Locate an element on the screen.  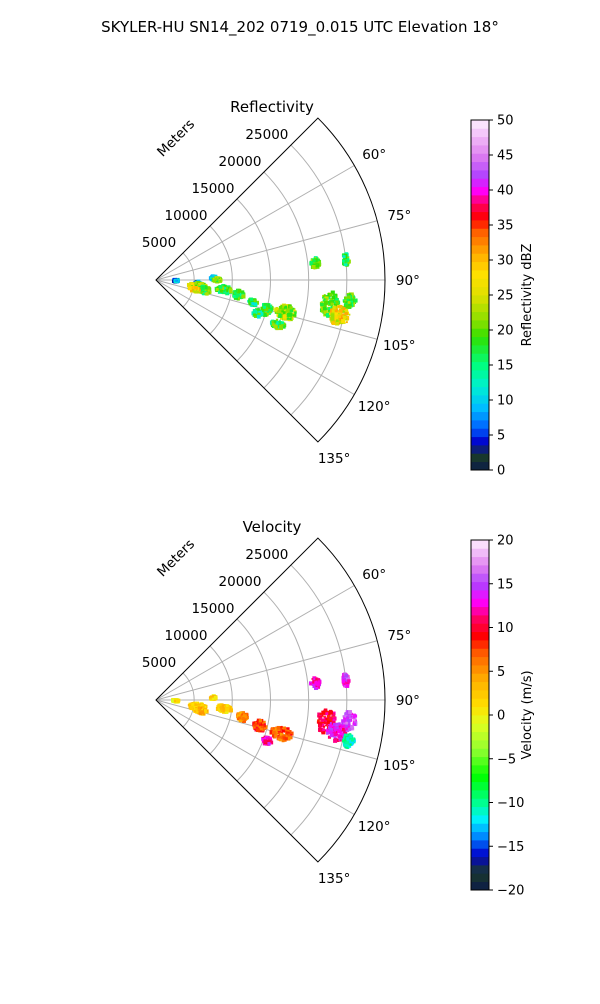
reflectivity-echoes is located at coordinates (264, 291).